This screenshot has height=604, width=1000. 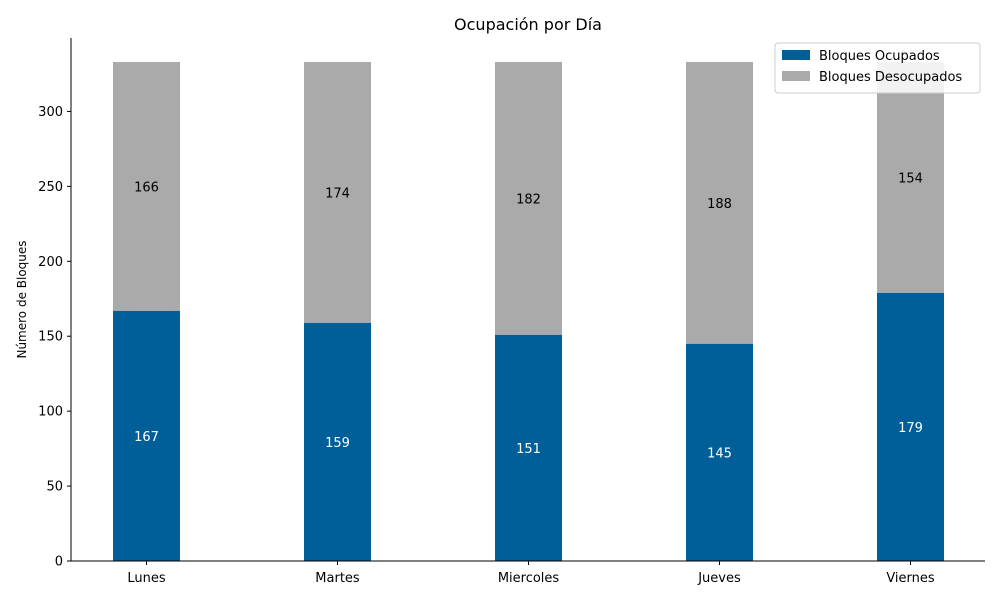 What do you see at coordinates (59, 562) in the screenshot?
I see `y-tick-label: 0` at bounding box center [59, 562].